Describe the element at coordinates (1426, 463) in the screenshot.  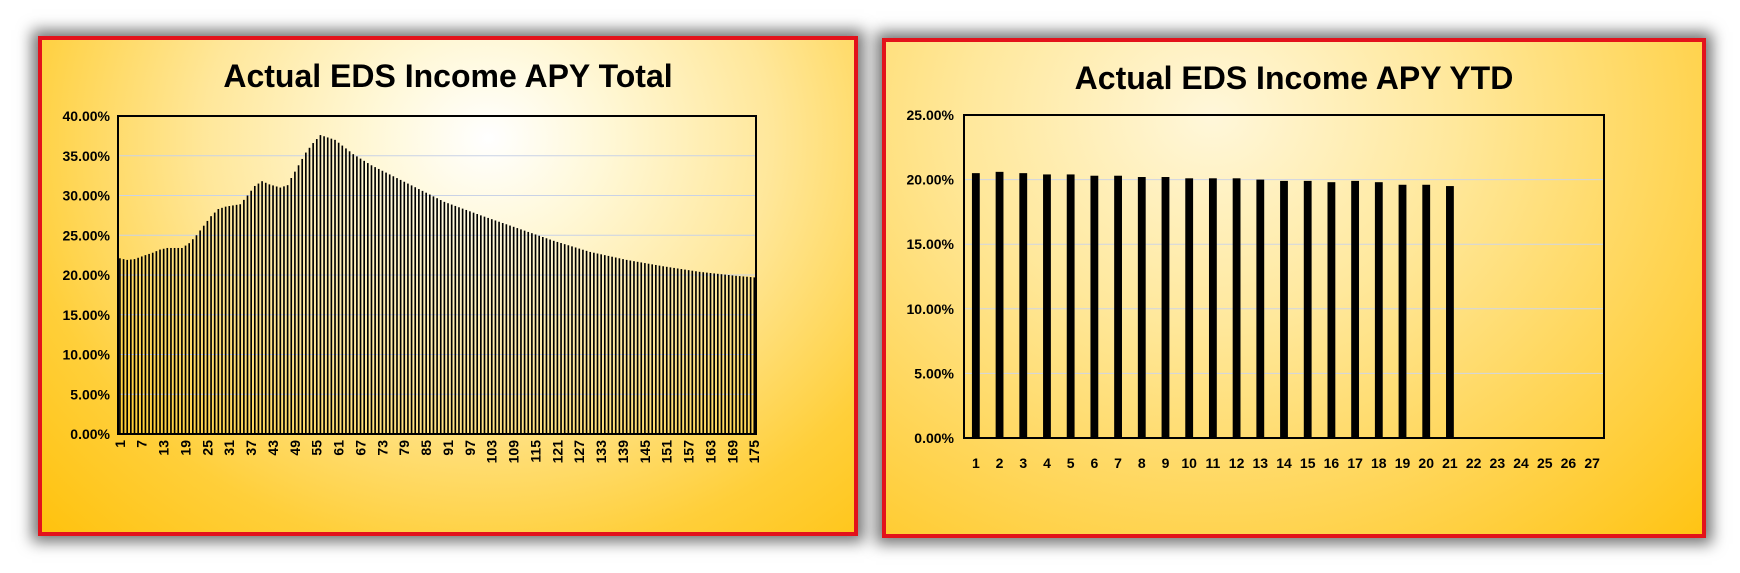
I see `x-tick-label: 20` at that location.